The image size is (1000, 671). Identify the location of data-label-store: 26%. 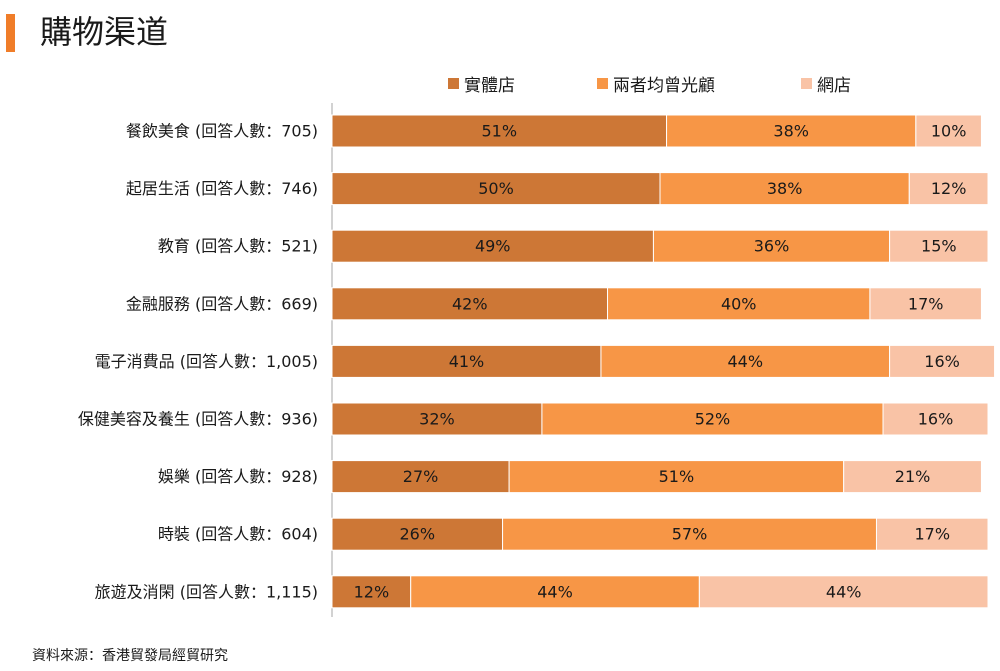
(417, 534).